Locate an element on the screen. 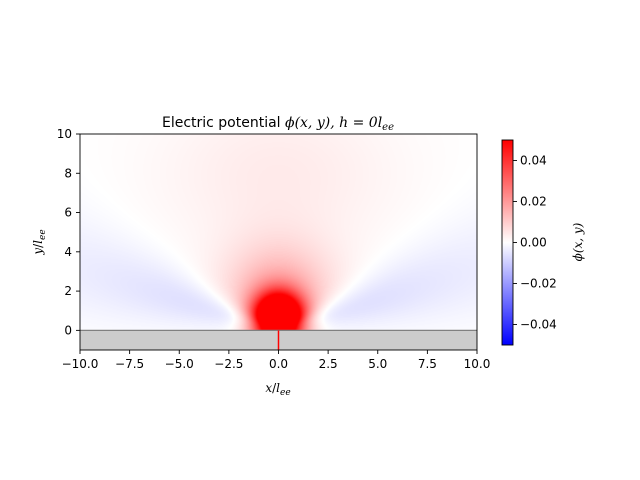  colorbar-tick-label: −0.02 is located at coordinates (538, 284).